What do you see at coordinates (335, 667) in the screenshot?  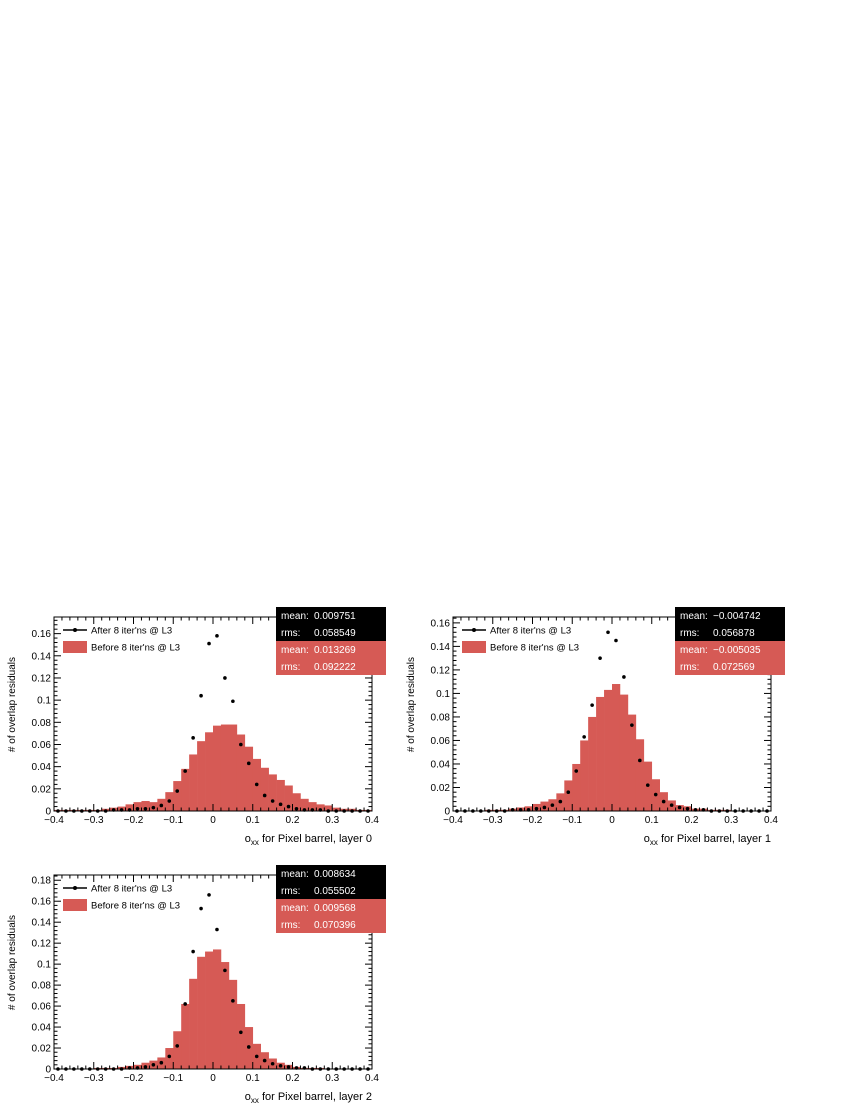 I see `stats-before-rms-value: 0.092222` at bounding box center [335, 667].